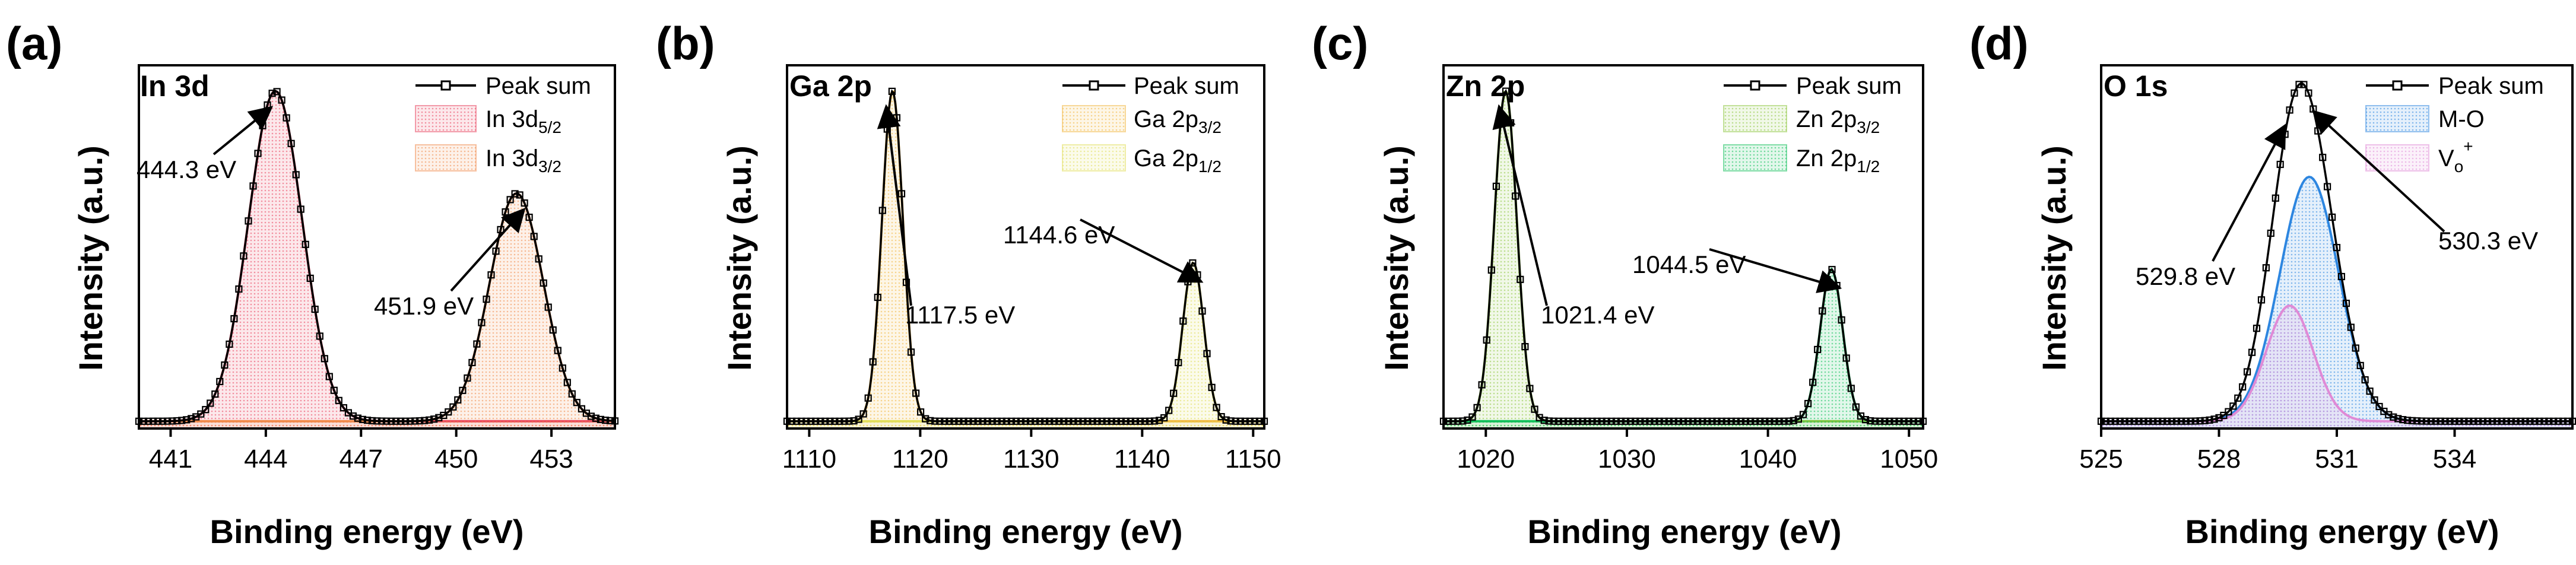 The width and height of the screenshot is (2576, 565). Describe the element at coordinates (523, 122) in the screenshot. I see `legend-label-series-1: In 3d5/2` at that location.